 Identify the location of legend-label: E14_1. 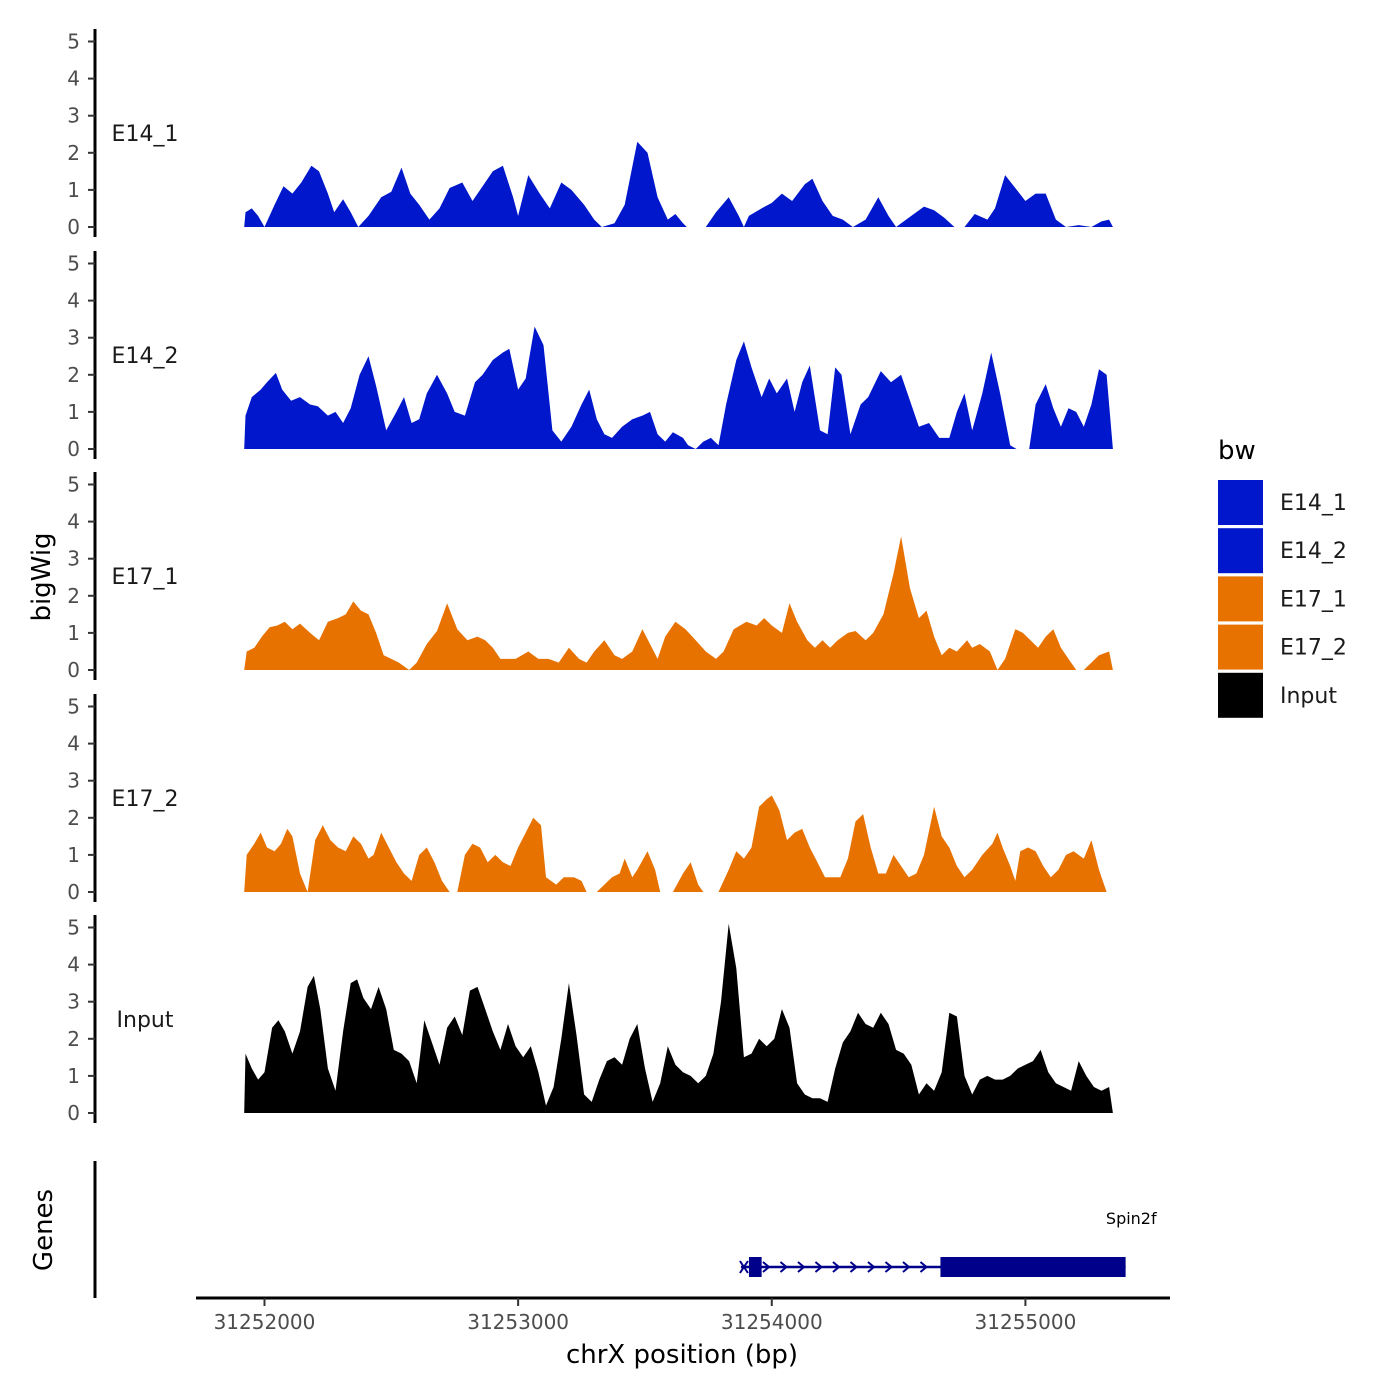
(1313, 503).